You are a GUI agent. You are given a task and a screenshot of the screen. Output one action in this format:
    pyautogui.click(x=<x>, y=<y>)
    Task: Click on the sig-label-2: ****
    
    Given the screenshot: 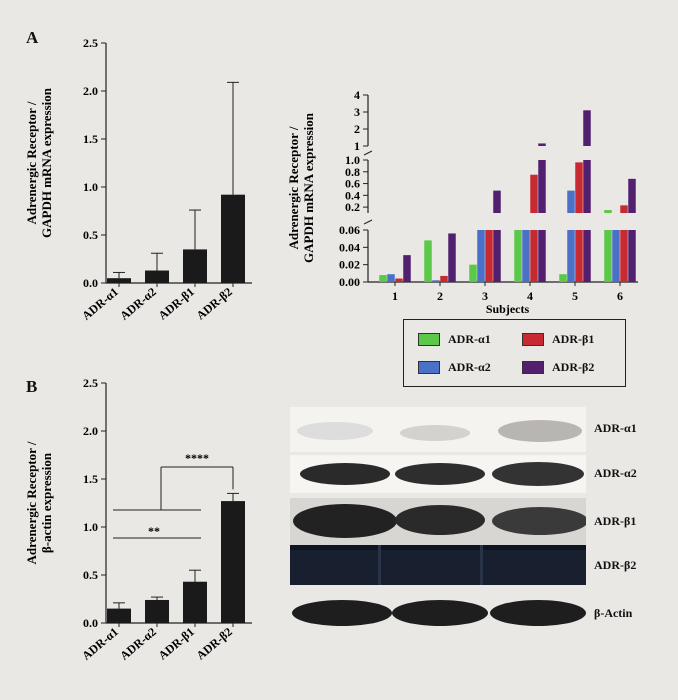 What is the action you would take?
    pyautogui.click(x=197, y=458)
    